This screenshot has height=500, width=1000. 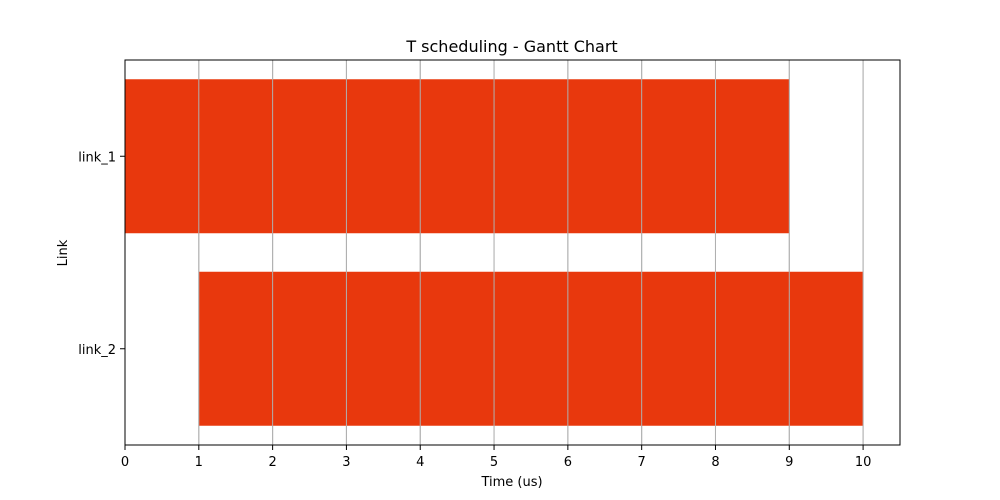 I want to click on x-tick-label: 2, so click(x=272, y=462).